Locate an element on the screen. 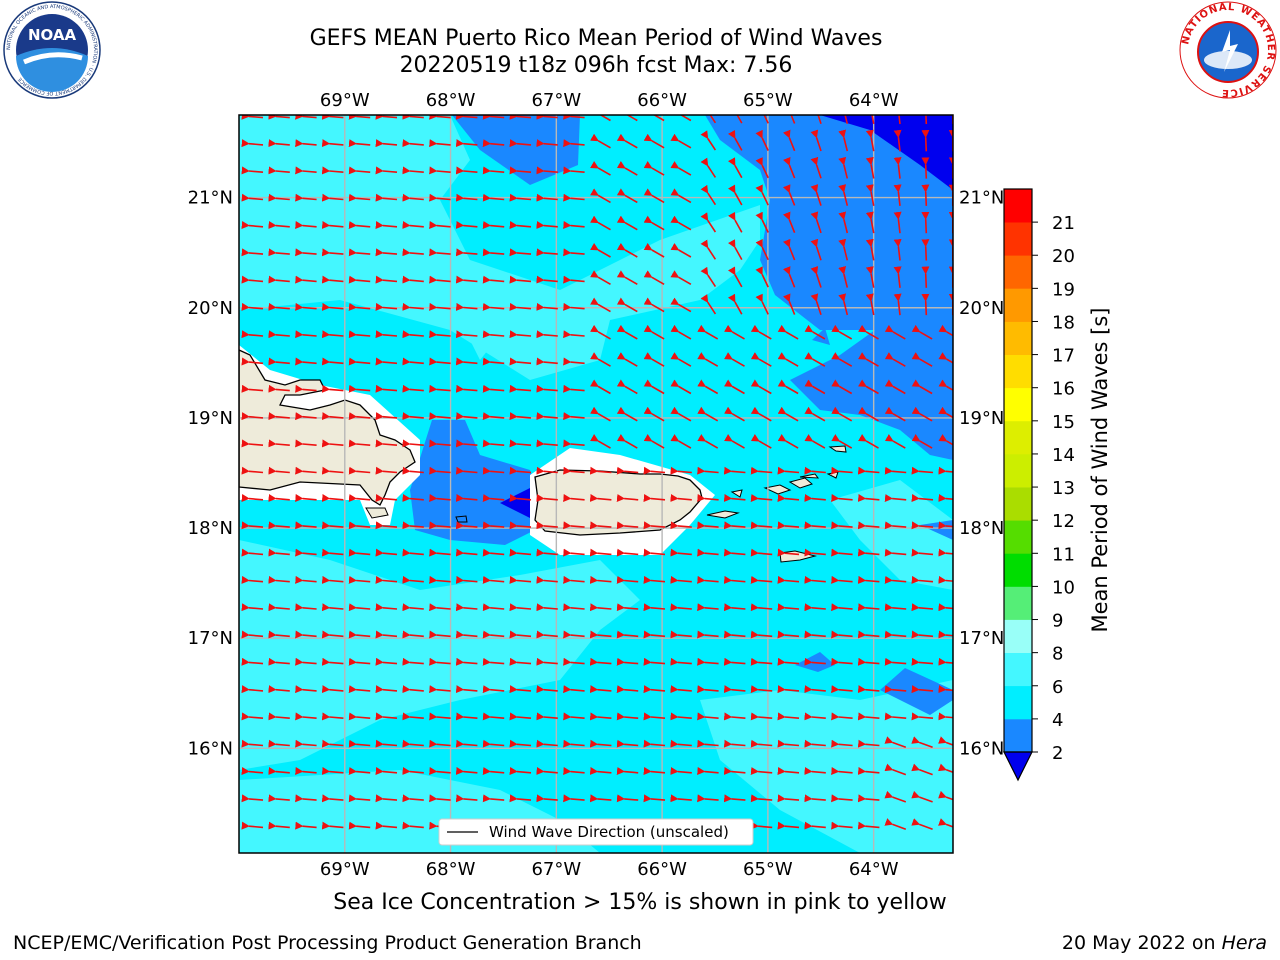 Image resolution: width=1280 pixels, height=960 pixels. lon-label: 66°W is located at coordinates (662, 100).